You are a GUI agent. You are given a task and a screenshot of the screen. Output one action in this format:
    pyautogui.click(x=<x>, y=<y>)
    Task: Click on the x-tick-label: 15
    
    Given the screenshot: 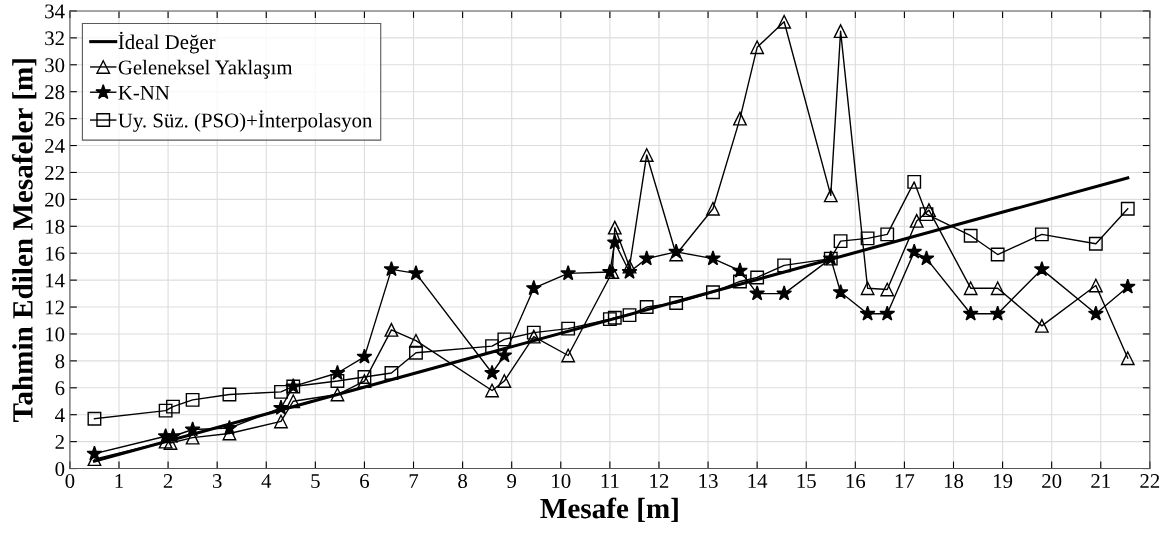 What is the action you would take?
    pyautogui.click(x=806, y=481)
    